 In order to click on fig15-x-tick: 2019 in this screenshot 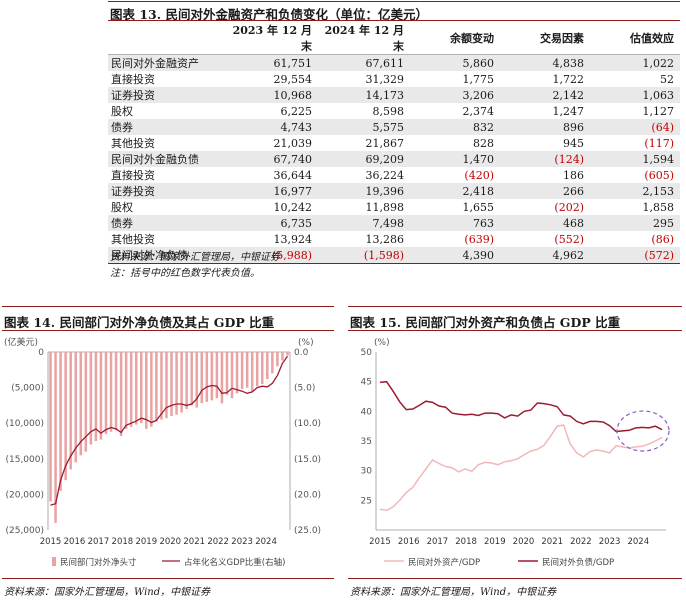, I will do `click(495, 542)`.